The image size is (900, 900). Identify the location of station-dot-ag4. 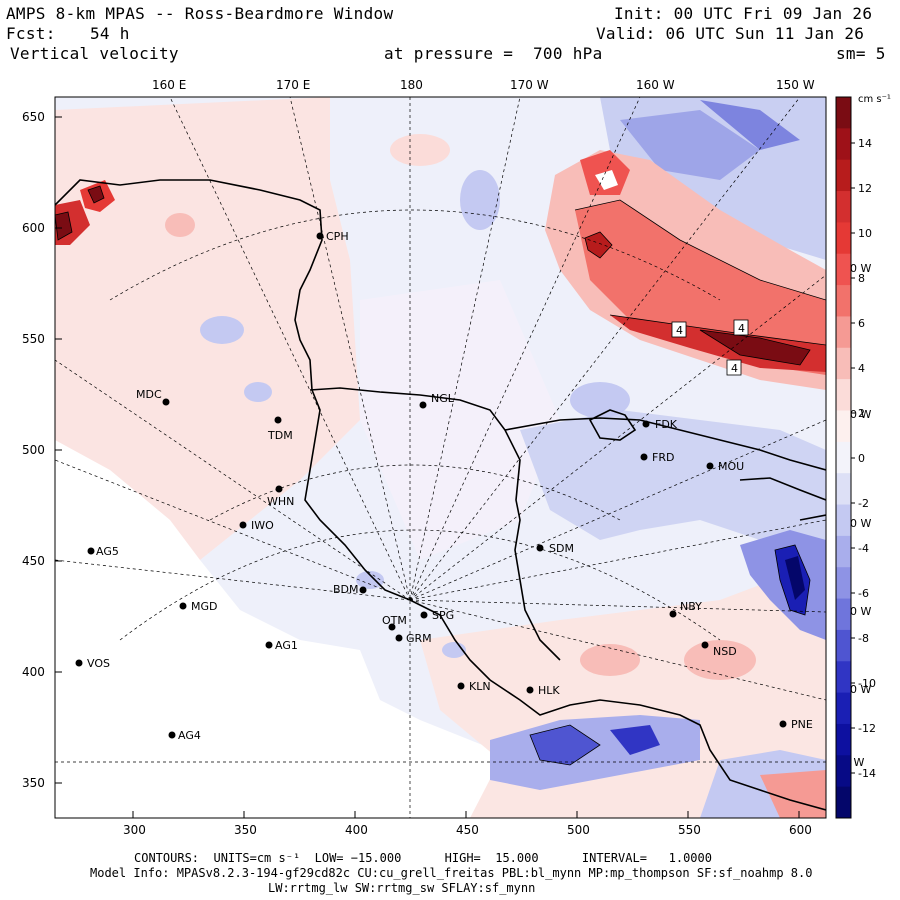
(172, 735).